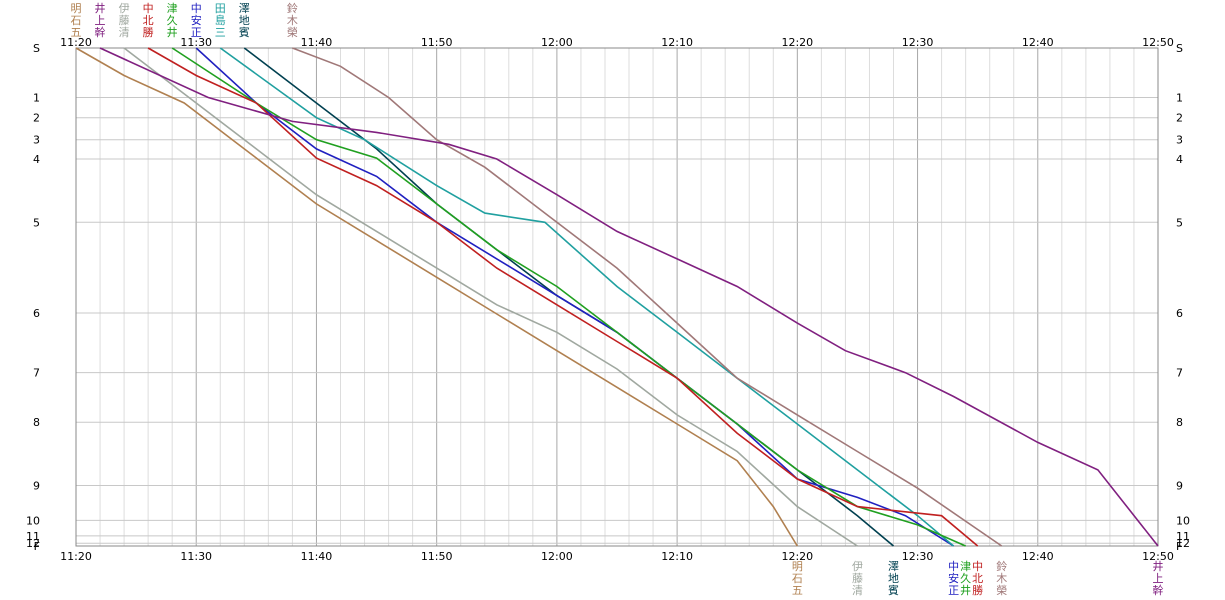 This screenshot has width=1225, height=600. I want to click on bottom-runner-label: 津, so click(965, 566).